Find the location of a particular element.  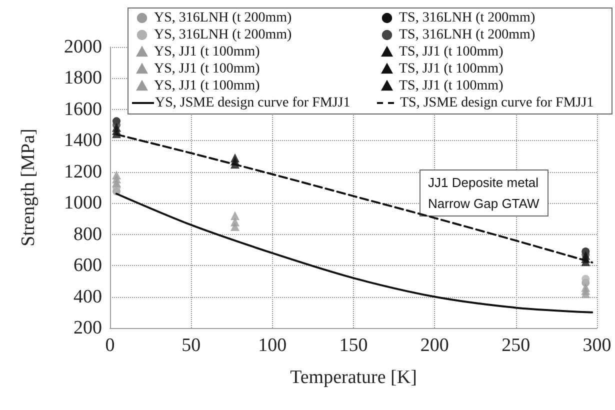

y-tick-label: 1200 is located at coordinates (83, 171).